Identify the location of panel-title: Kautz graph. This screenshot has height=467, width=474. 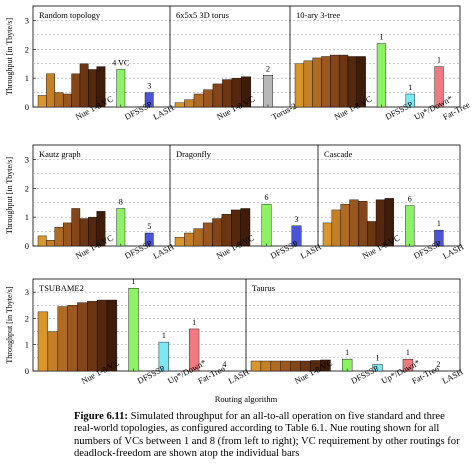
(60, 154).